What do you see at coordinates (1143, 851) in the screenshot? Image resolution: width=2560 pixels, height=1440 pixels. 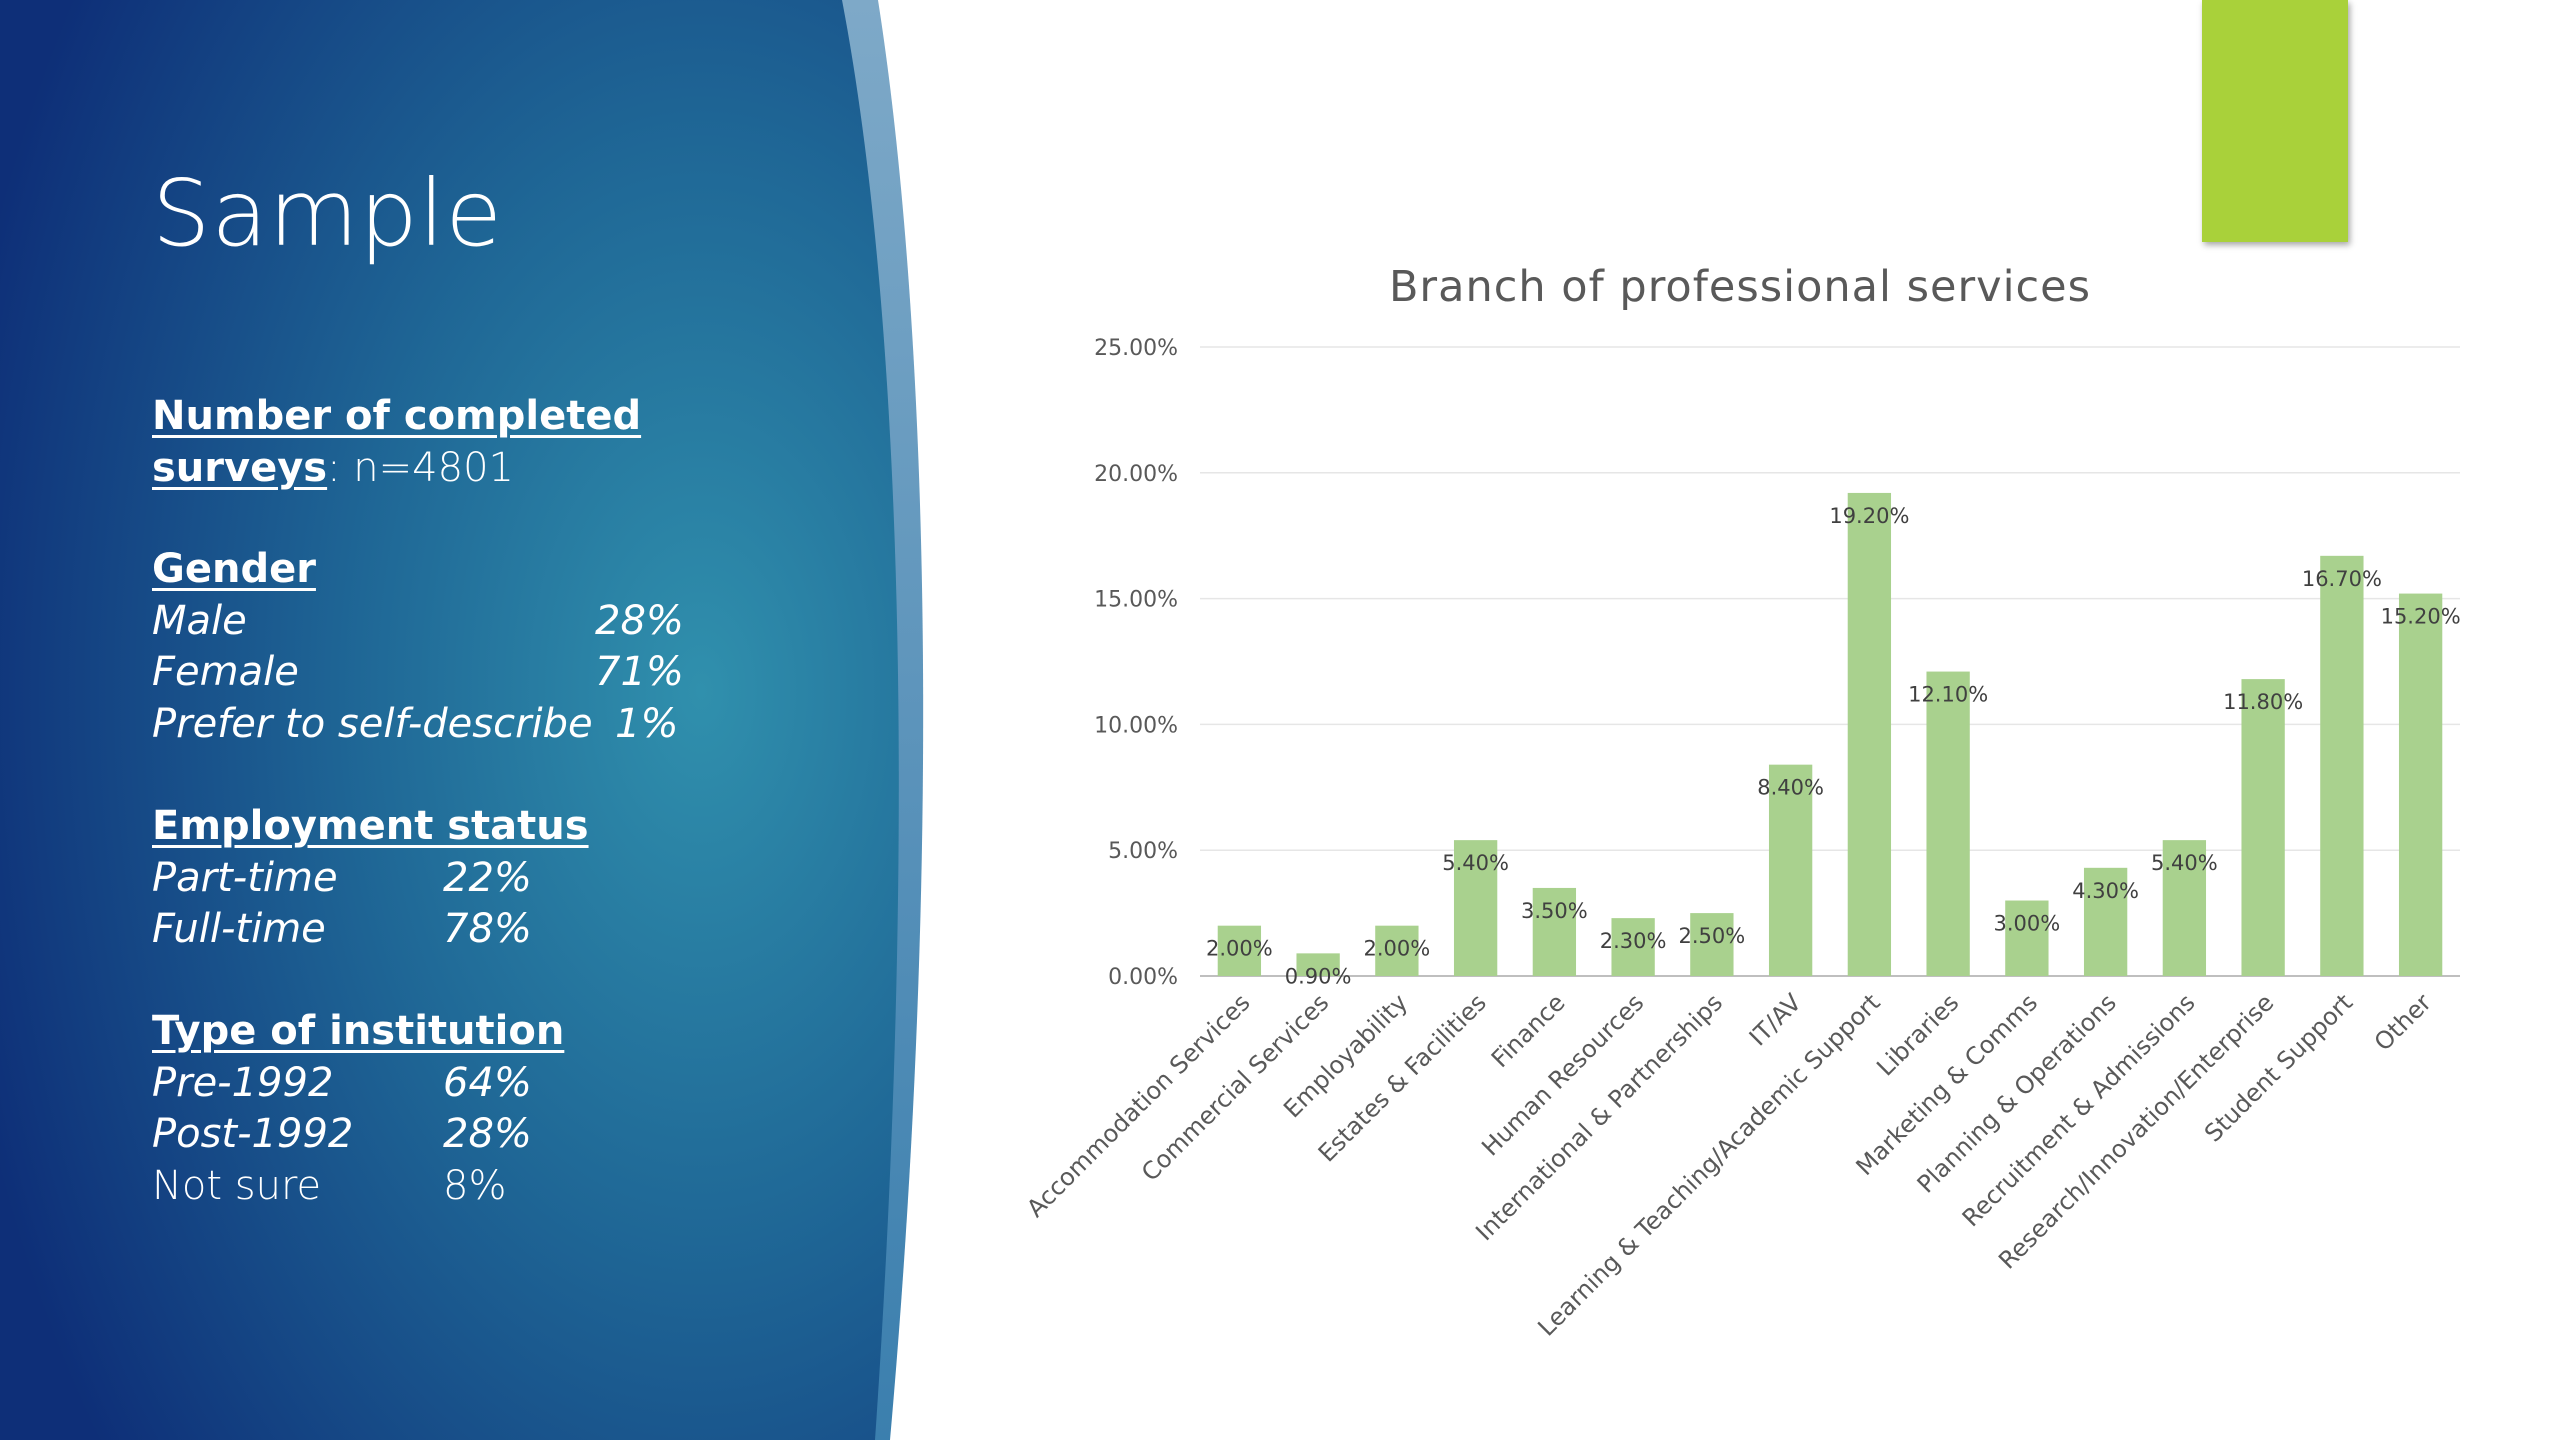 I see `y-tick-label: 5.00%` at bounding box center [1143, 851].